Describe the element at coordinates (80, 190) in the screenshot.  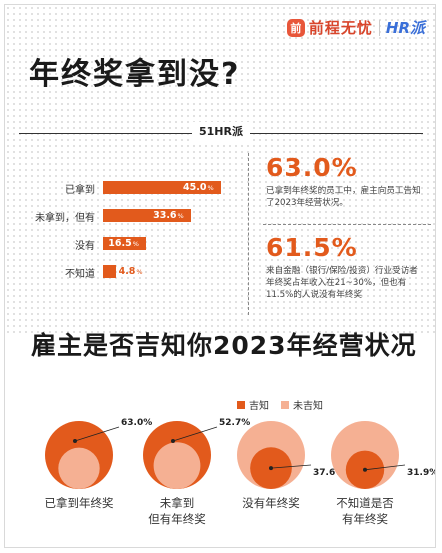
I see `bar-category-label: 已拿到` at that location.